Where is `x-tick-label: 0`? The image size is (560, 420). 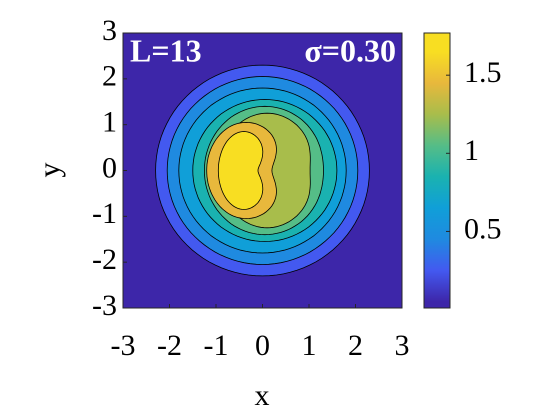 x-tick-label: 0 is located at coordinates (262, 345).